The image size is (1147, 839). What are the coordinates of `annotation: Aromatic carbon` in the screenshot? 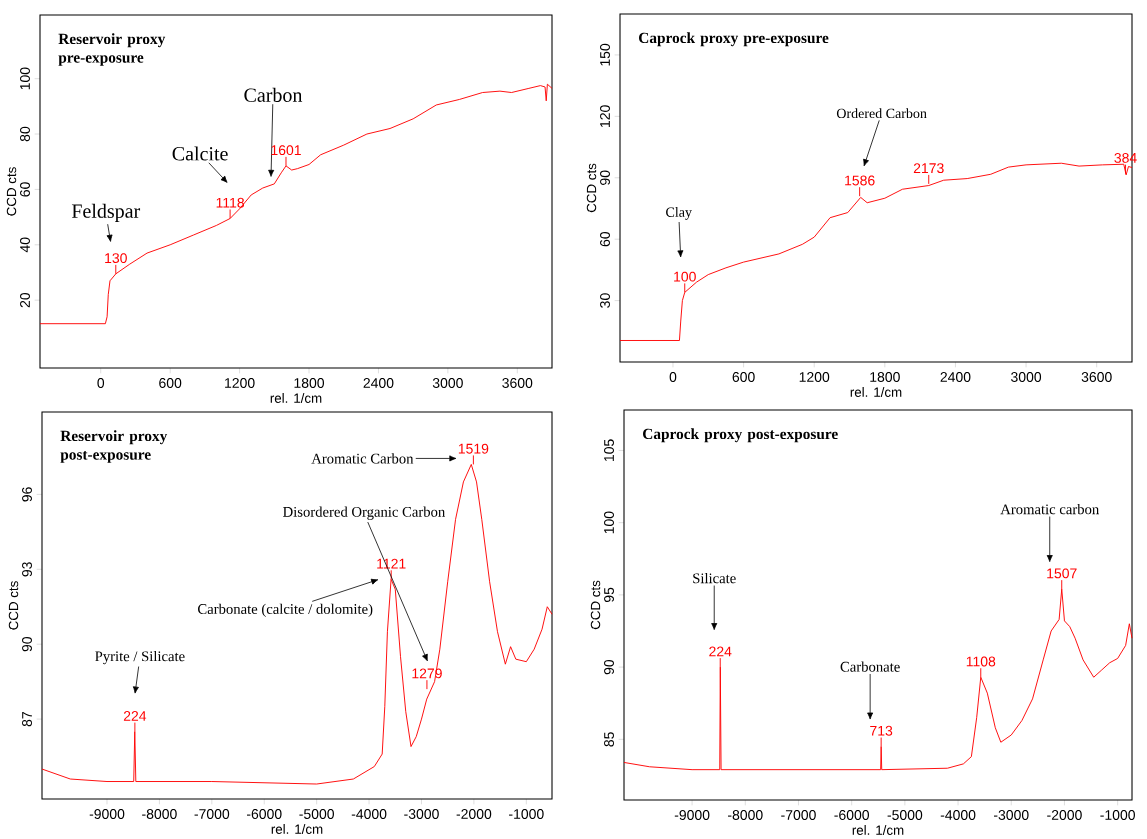 It's located at (1050, 509).